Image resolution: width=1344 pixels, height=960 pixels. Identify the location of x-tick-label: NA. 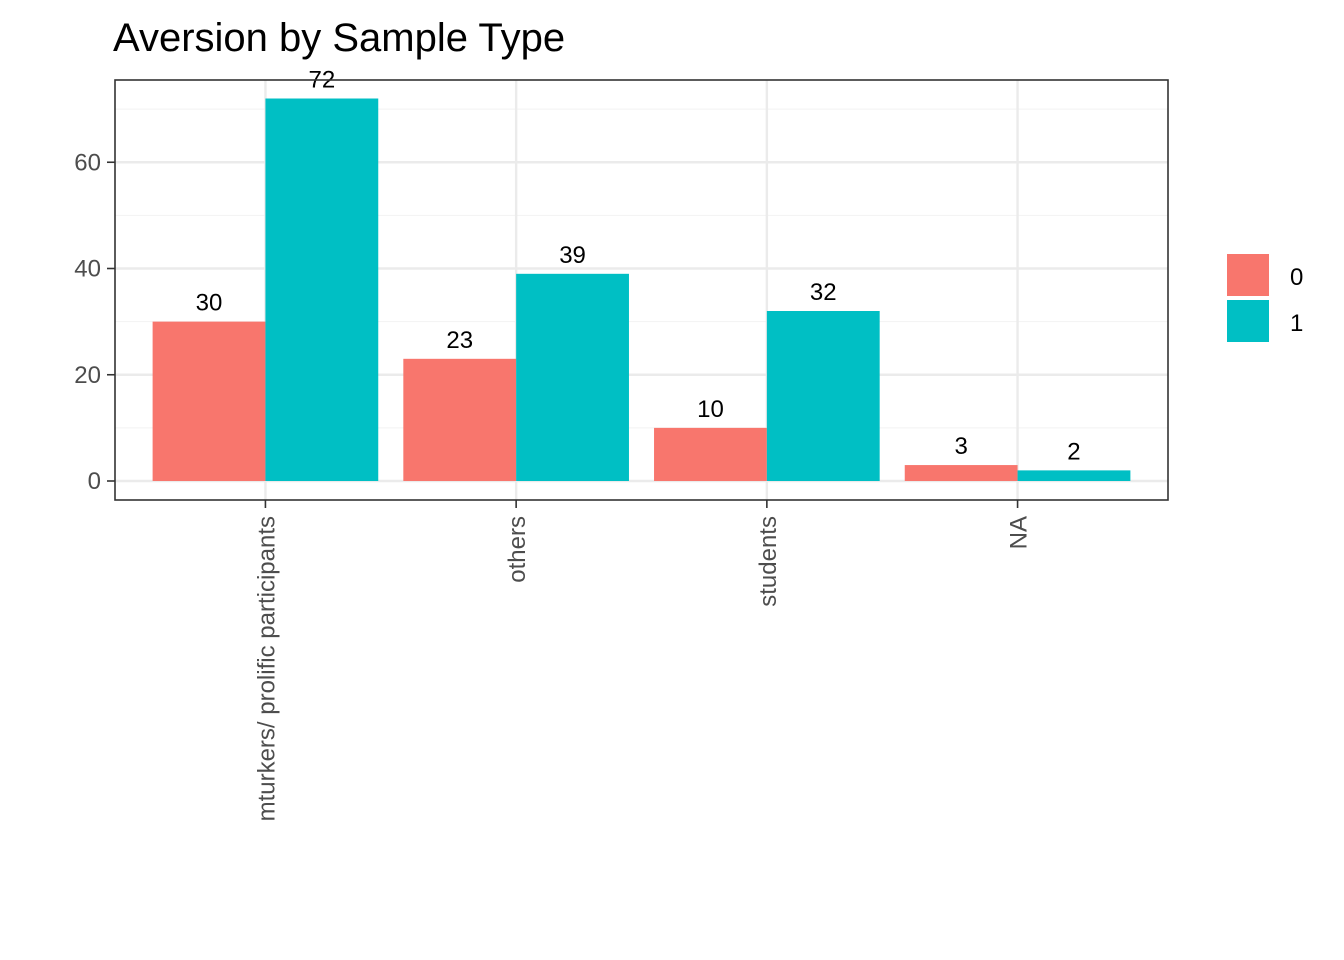
(1019, 532).